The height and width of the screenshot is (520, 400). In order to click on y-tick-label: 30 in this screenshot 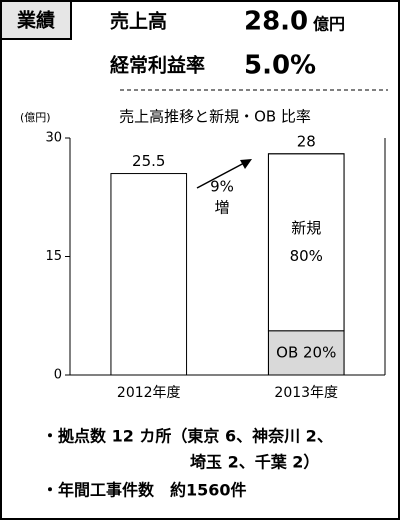, I will do `click(53, 138)`.